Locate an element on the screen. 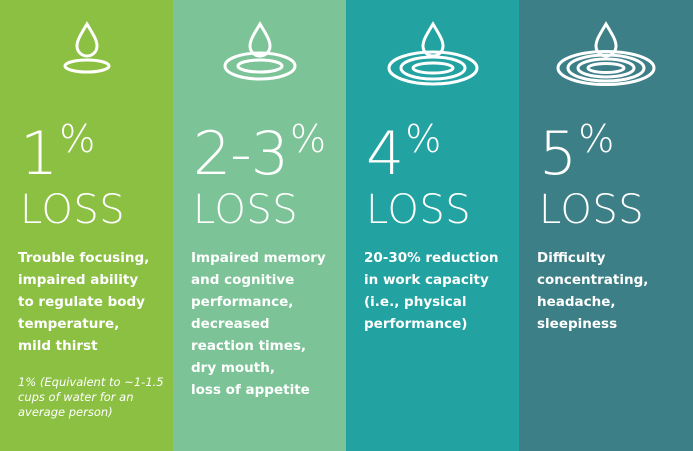 Image resolution: width=693 pixels, height=451 pixels. water-drop-ripples-icon is located at coordinates (432, 51).